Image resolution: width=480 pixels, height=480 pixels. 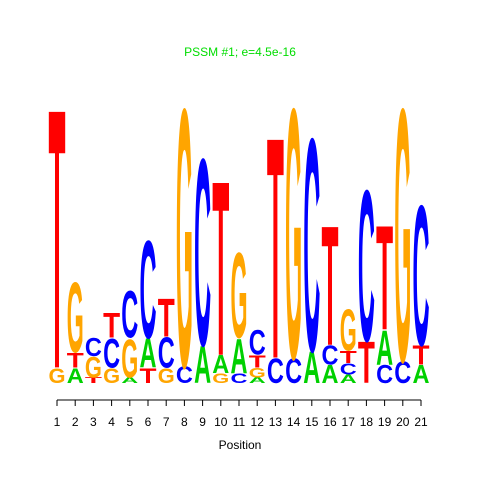 What do you see at coordinates (330, 422) in the screenshot?
I see `x-tick-label: 16` at bounding box center [330, 422].